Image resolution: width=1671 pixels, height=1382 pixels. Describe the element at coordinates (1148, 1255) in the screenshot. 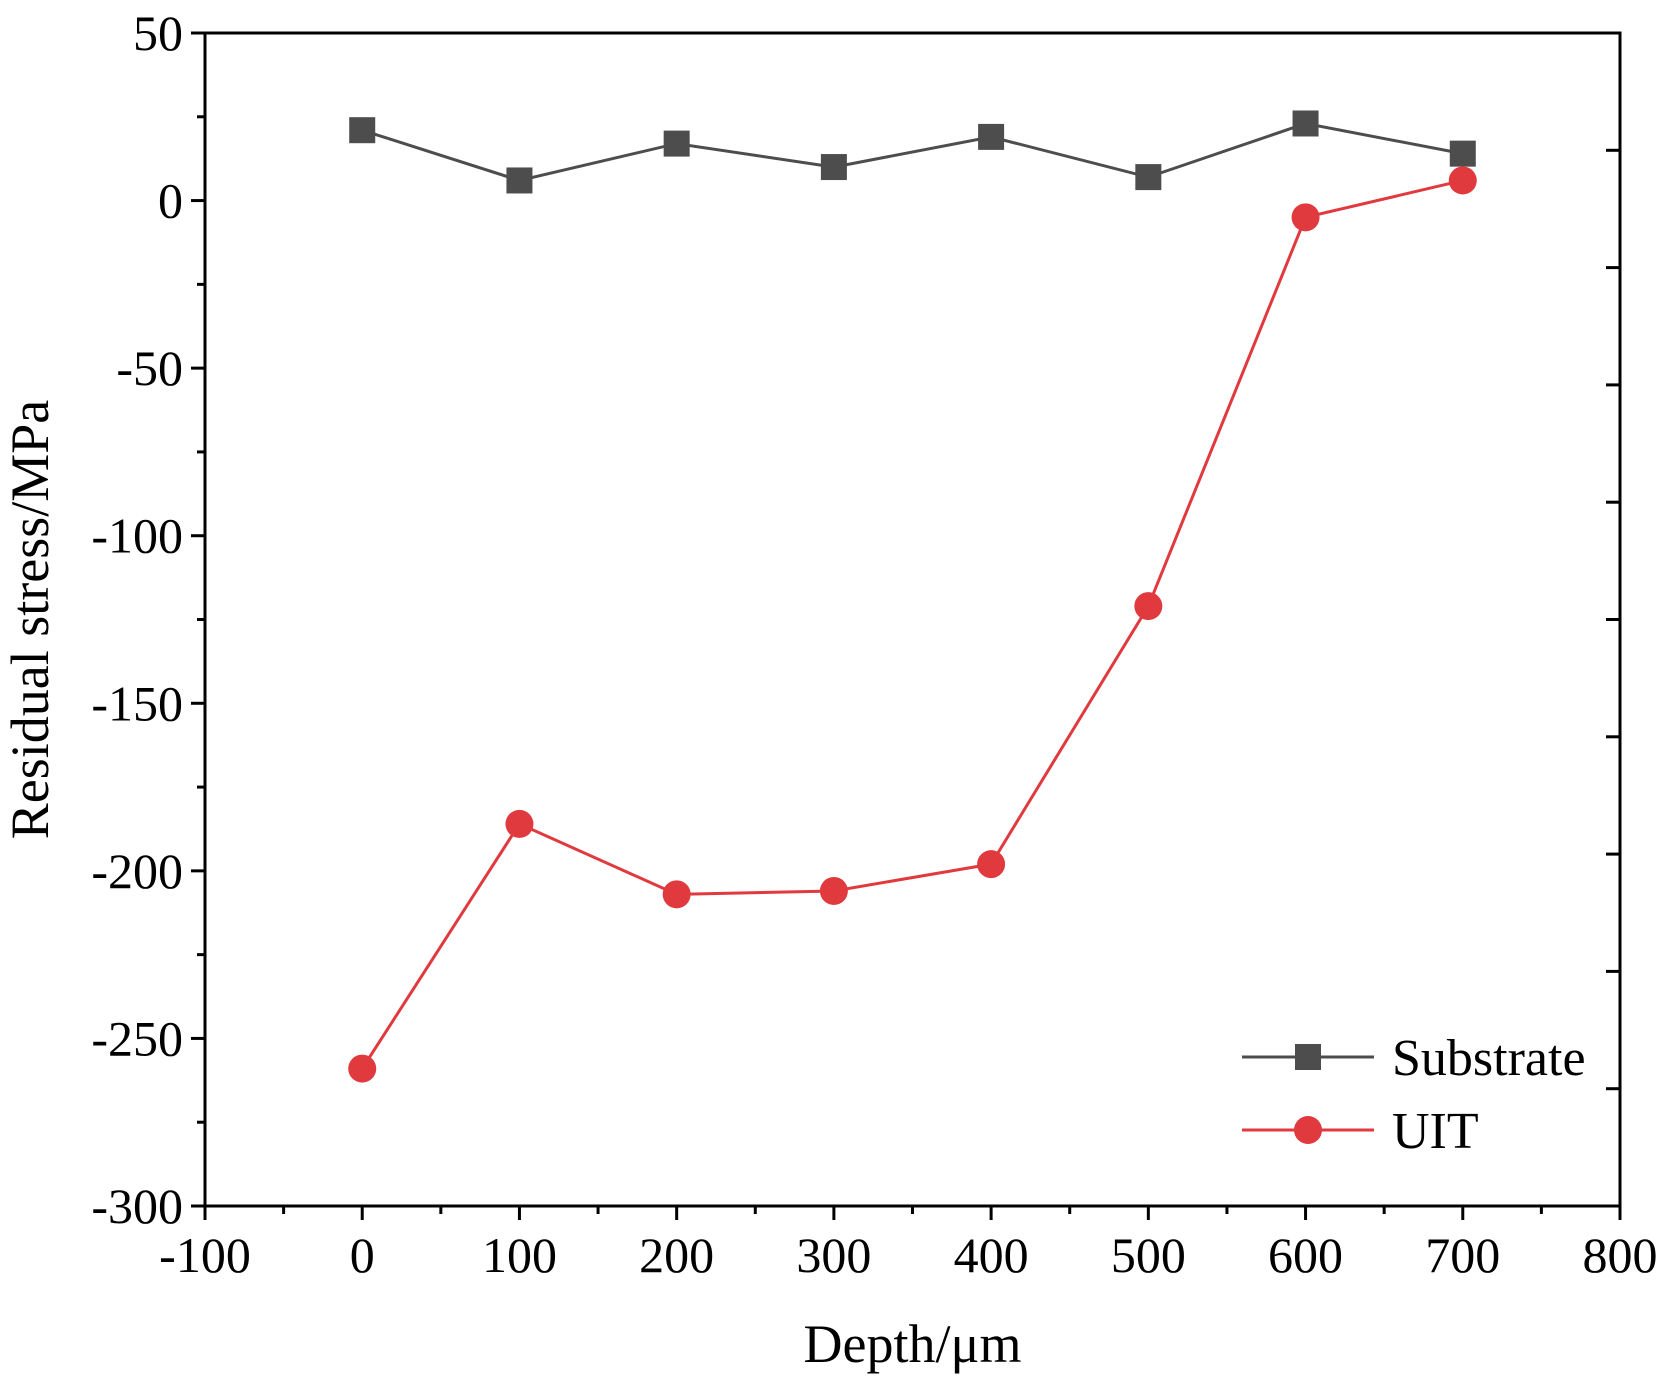

I see `x-tick-label: 500` at that location.